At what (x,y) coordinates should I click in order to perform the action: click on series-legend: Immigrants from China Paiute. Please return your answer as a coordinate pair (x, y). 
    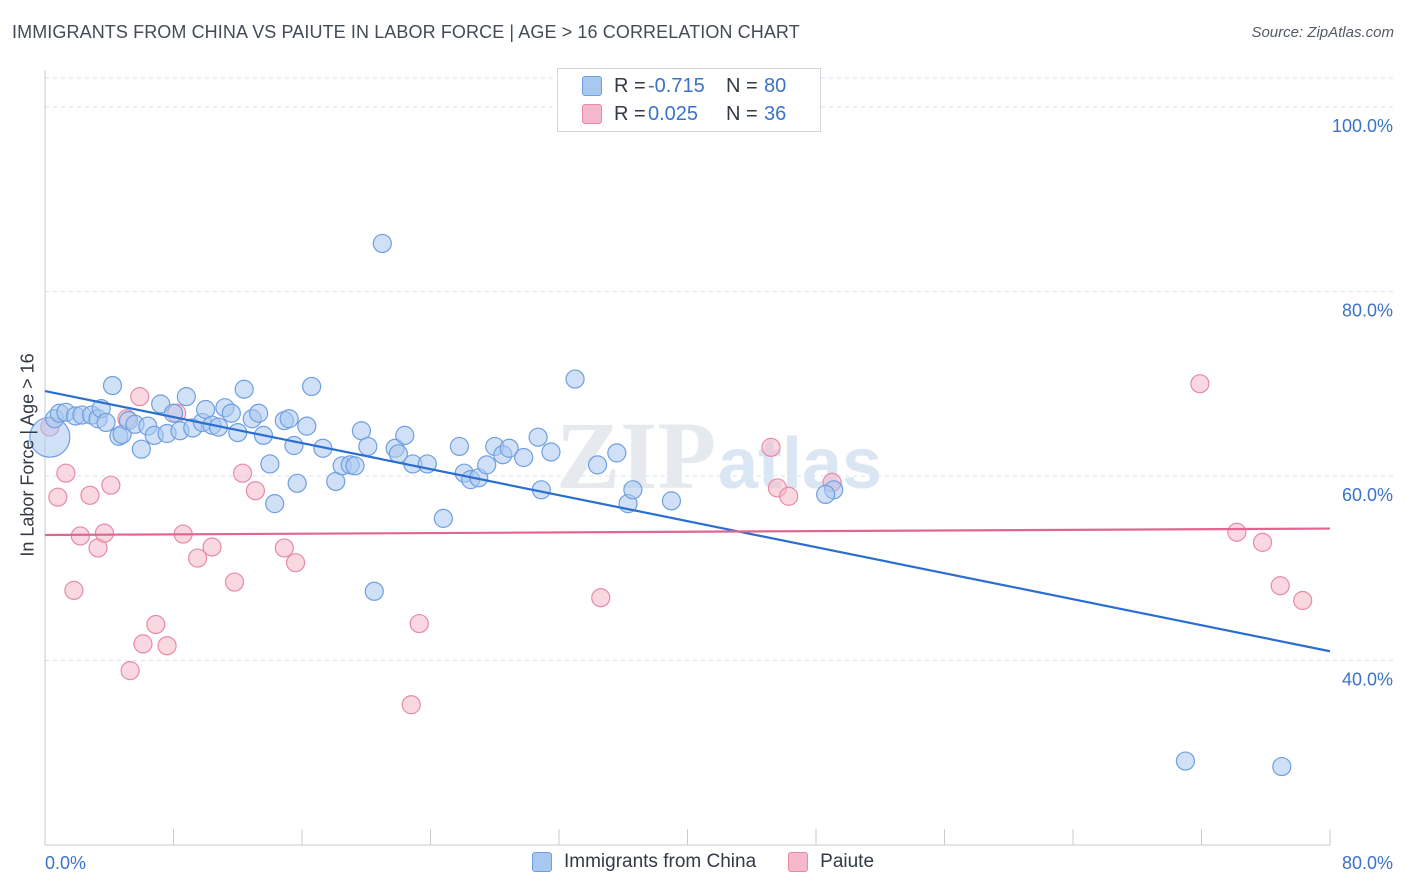
    Looking at the image, I should click on (703, 862).